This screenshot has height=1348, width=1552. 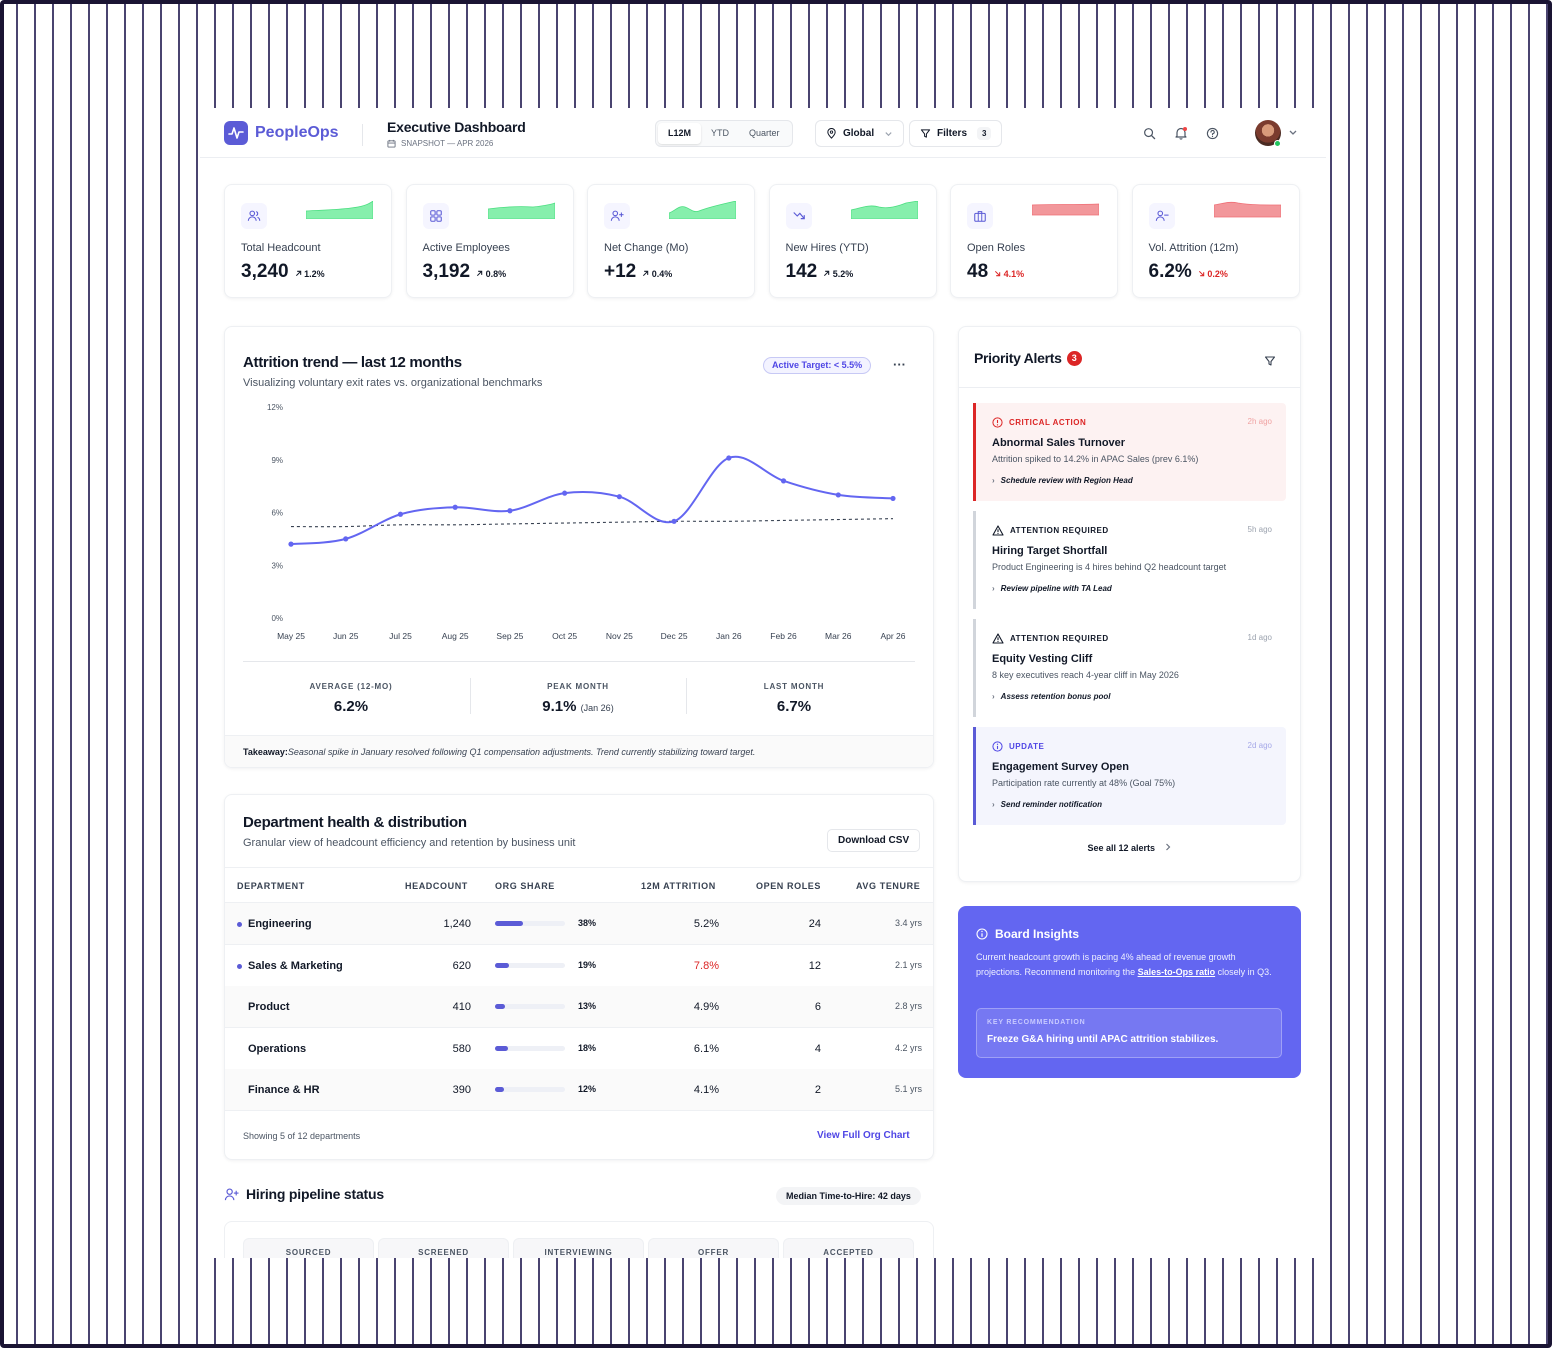 I want to click on period-quarter: Quarter, so click(x=764, y=133).